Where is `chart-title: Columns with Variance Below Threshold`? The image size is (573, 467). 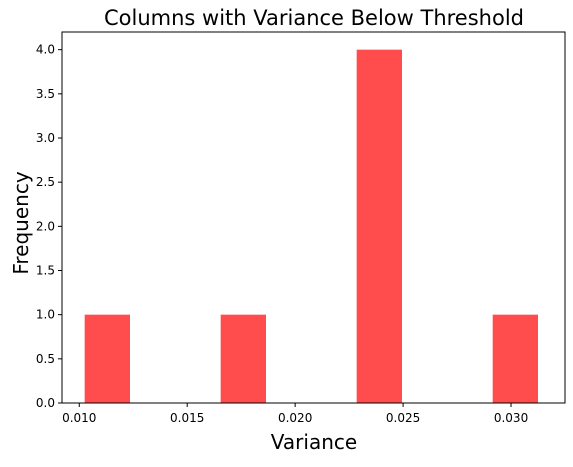 chart-title: Columns with Variance Below Threshold is located at coordinates (314, 18).